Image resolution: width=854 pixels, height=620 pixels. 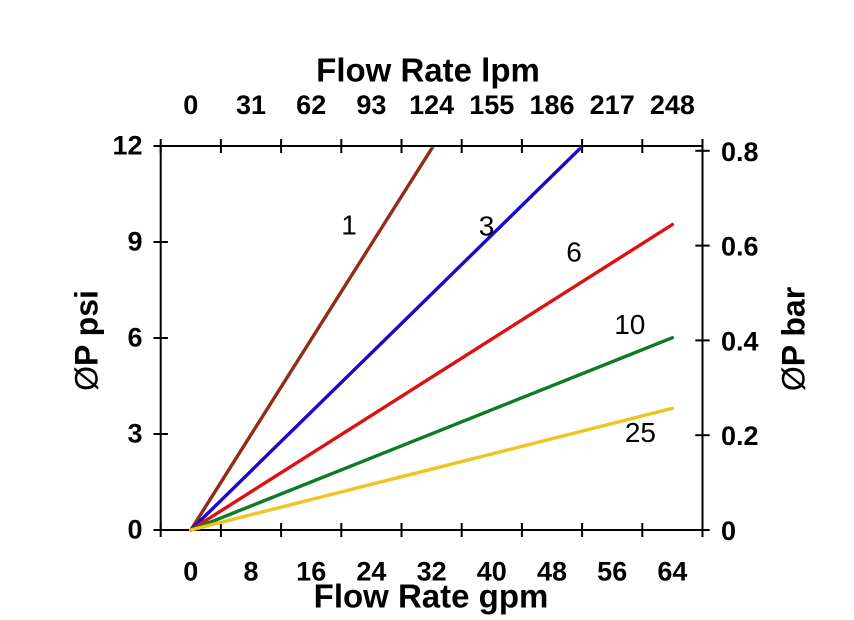 I want to click on svg-text: 64, so click(x=672, y=571).